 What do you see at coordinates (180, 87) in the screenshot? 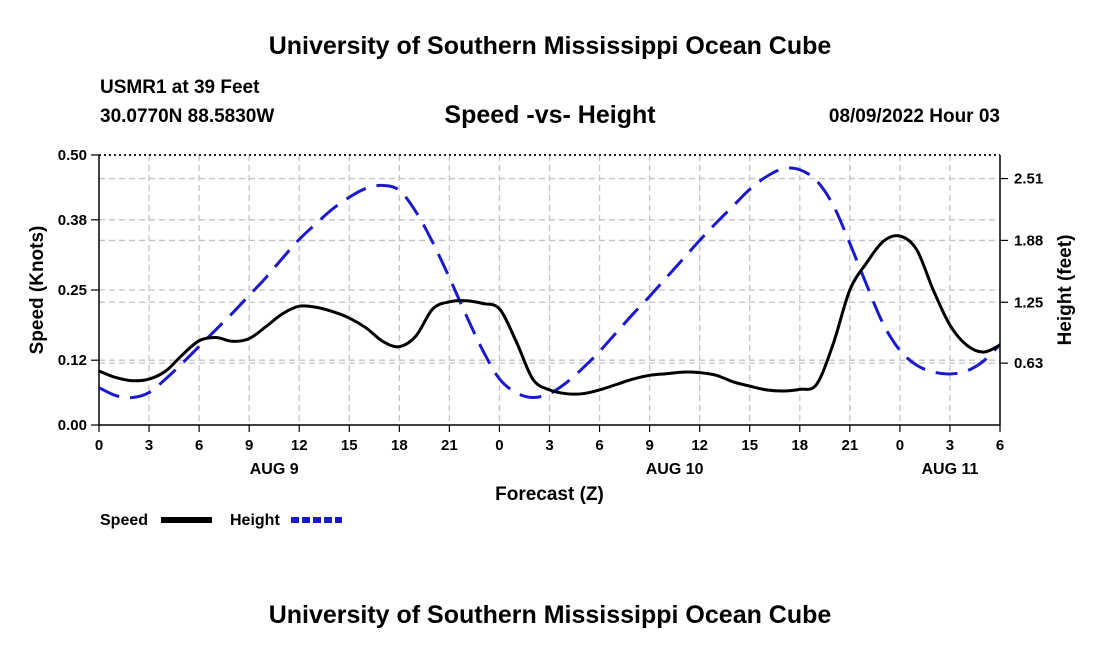
I see `station-label: USMR1 at 39 Feet` at bounding box center [180, 87].